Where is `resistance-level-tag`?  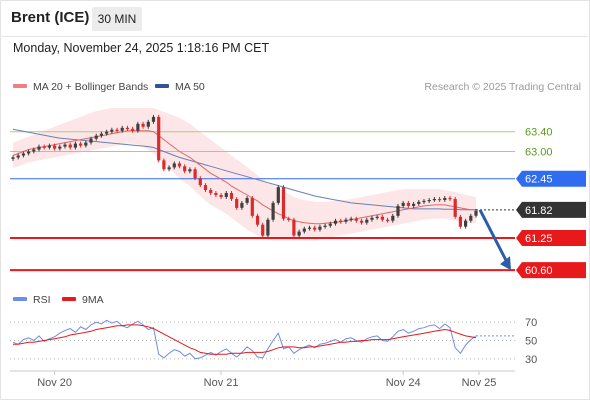 resistance-level-tag is located at coordinates (551, 178).